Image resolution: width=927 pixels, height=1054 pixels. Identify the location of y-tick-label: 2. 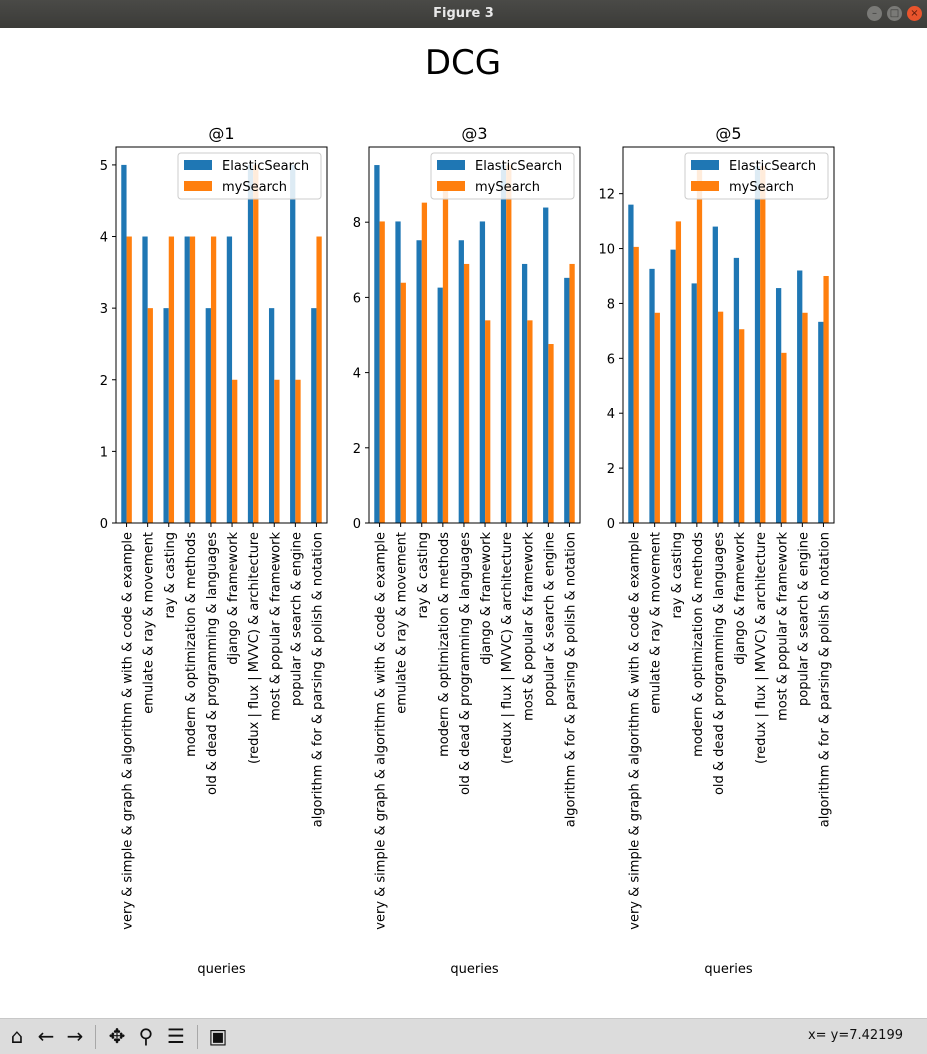
(611, 469).